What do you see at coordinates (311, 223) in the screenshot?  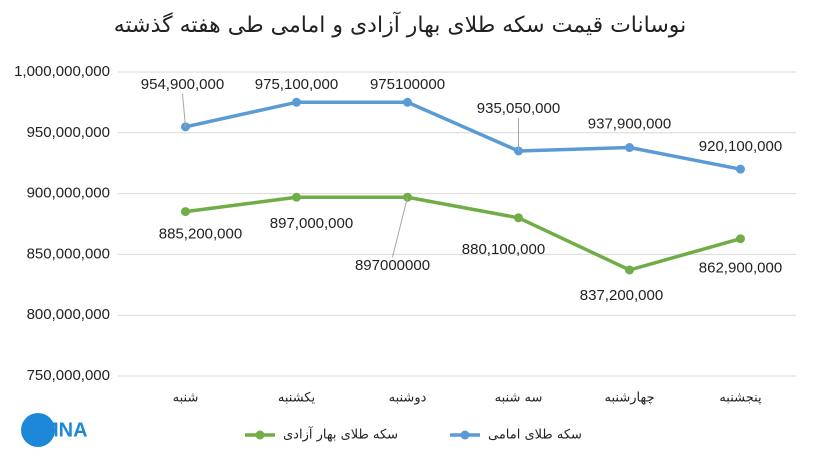 I see `data-label: 897,000,000` at bounding box center [311, 223].